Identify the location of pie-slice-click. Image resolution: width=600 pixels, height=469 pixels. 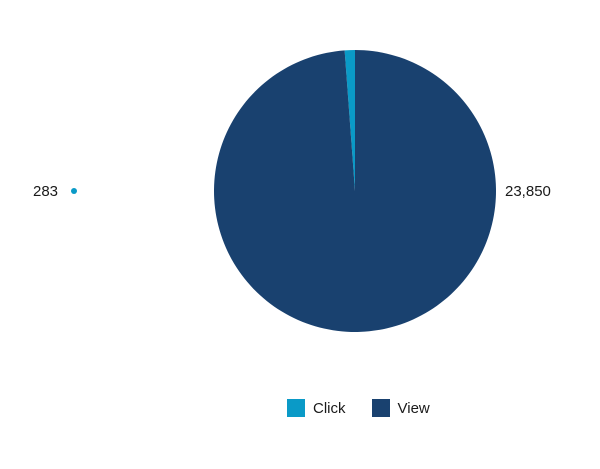
(349, 120).